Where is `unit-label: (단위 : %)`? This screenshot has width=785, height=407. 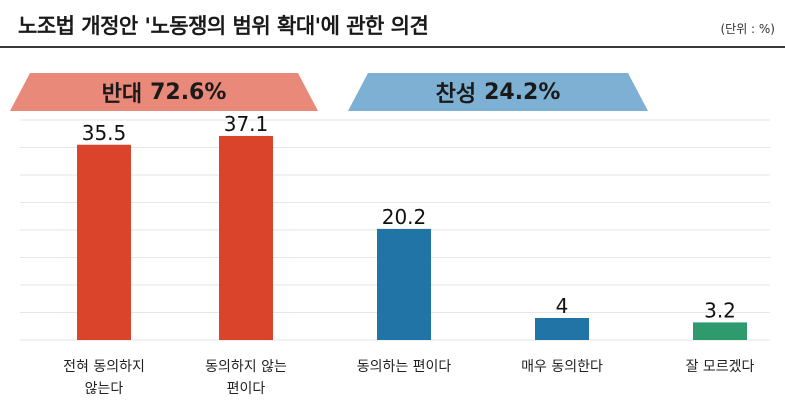
unit-label: (단위 : %) is located at coordinates (747, 29).